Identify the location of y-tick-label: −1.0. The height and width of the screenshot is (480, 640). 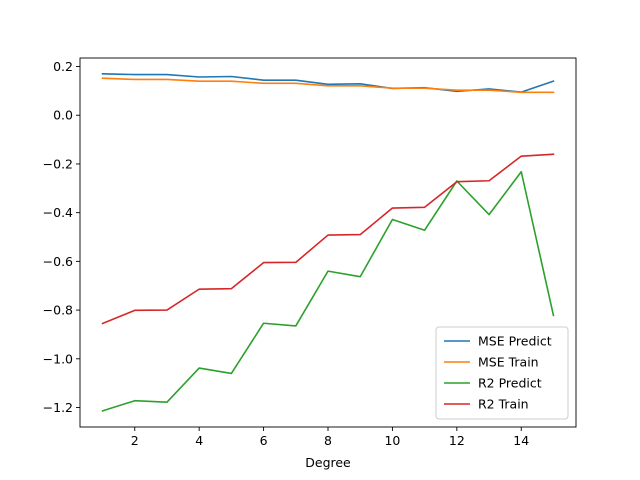
(58, 358).